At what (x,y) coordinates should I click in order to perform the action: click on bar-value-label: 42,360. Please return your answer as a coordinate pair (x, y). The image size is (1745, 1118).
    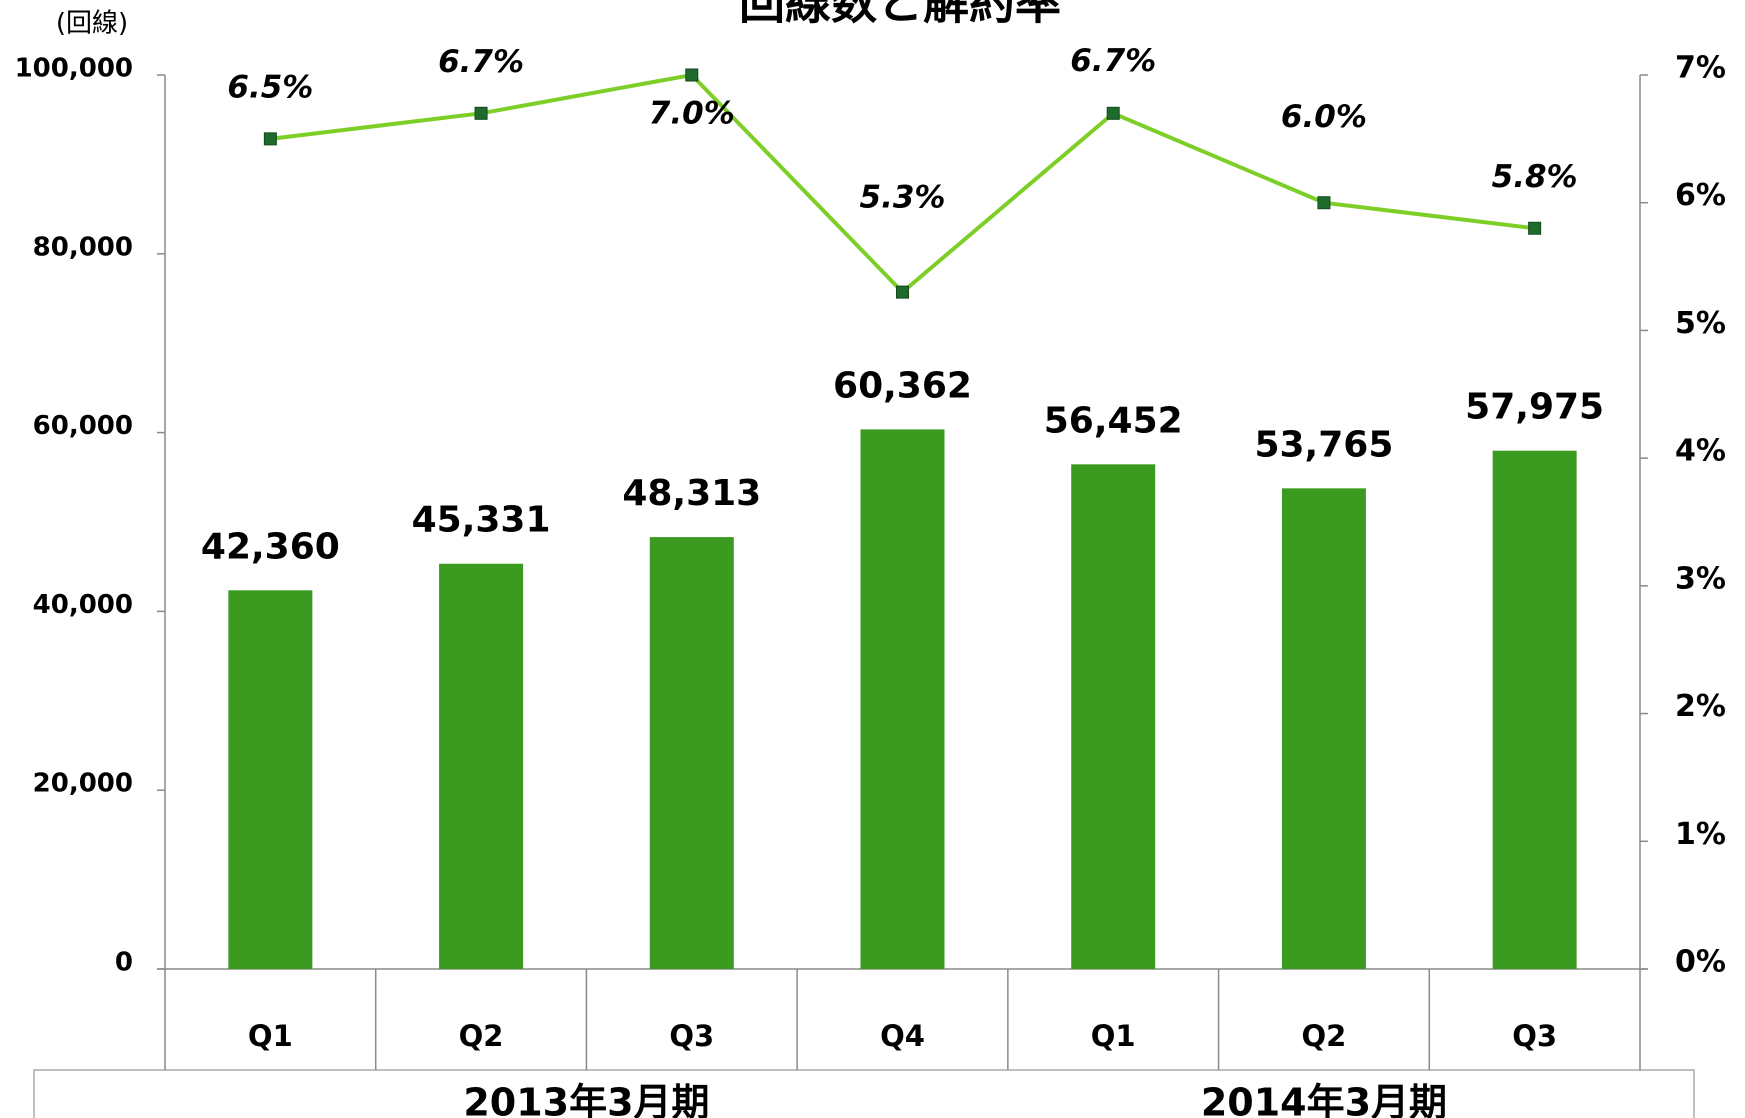
    Looking at the image, I should click on (270, 546).